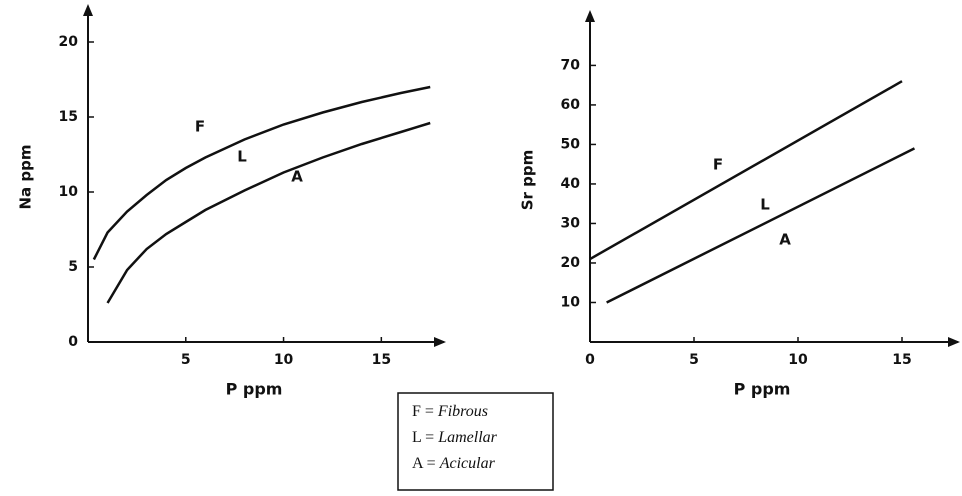 The height and width of the screenshot is (496, 962). Describe the element at coordinates (528, 180) in the screenshot. I see `y-axis-label: Sr ppm` at that location.